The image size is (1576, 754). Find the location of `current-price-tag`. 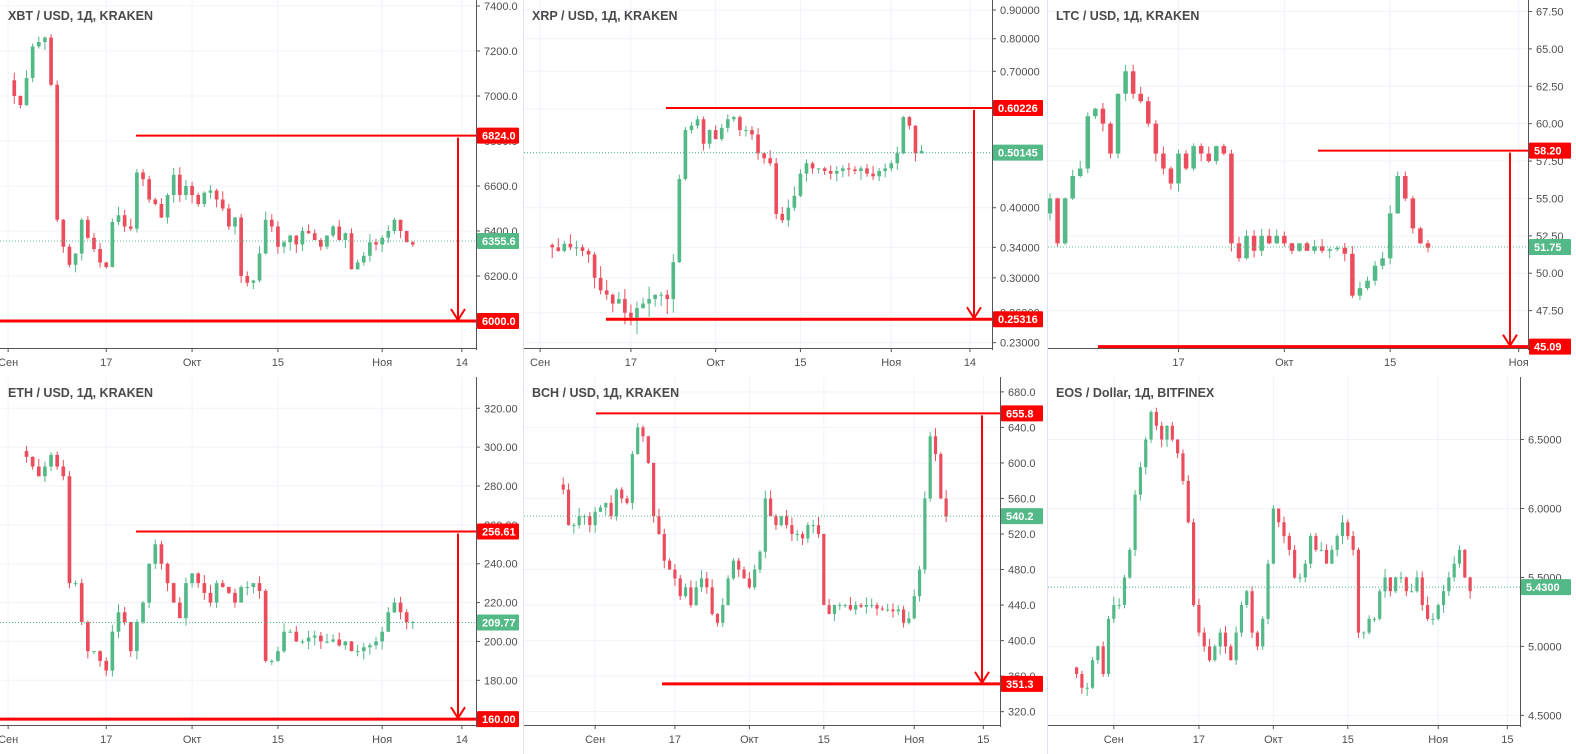

current-price-tag is located at coordinates (498, 622).